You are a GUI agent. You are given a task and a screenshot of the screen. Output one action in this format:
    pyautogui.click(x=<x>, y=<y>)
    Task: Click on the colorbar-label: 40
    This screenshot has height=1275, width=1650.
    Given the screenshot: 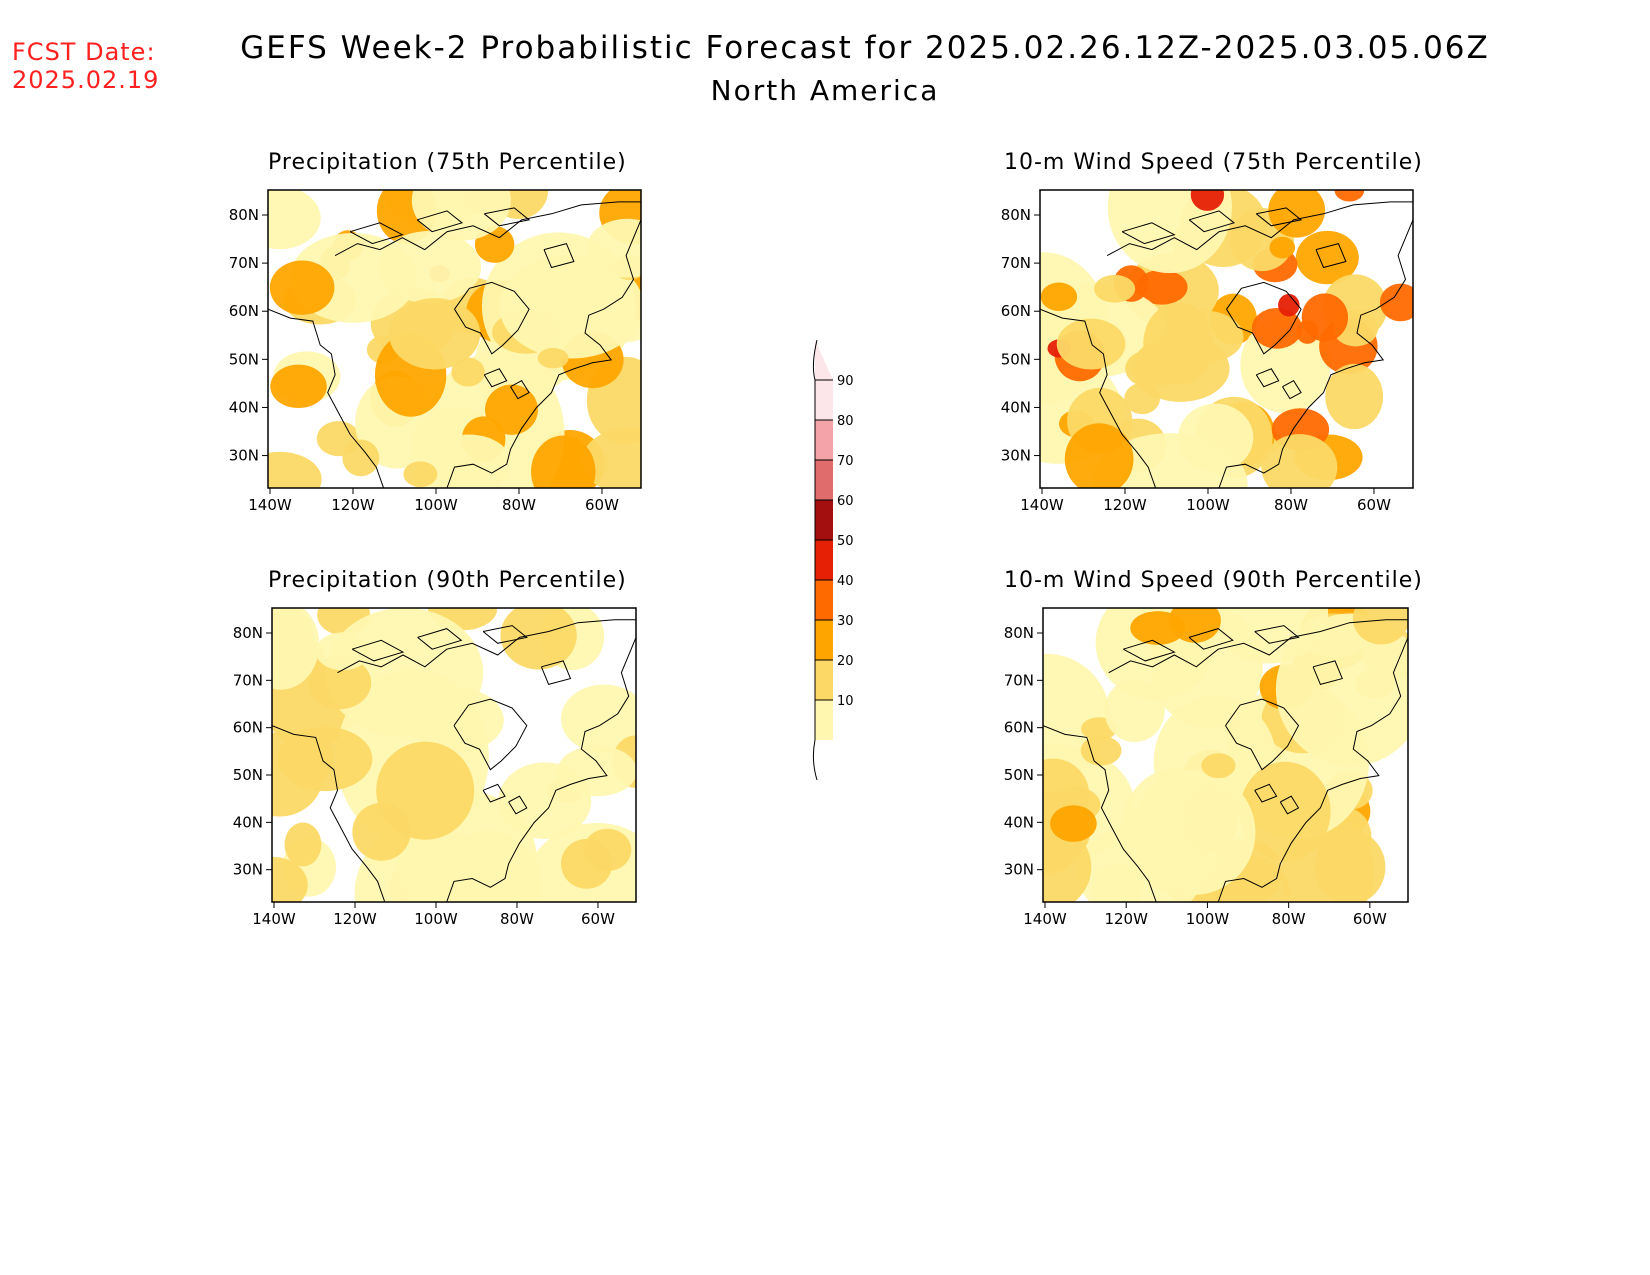 What is the action you would take?
    pyautogui.click(x=845, y=581)
    